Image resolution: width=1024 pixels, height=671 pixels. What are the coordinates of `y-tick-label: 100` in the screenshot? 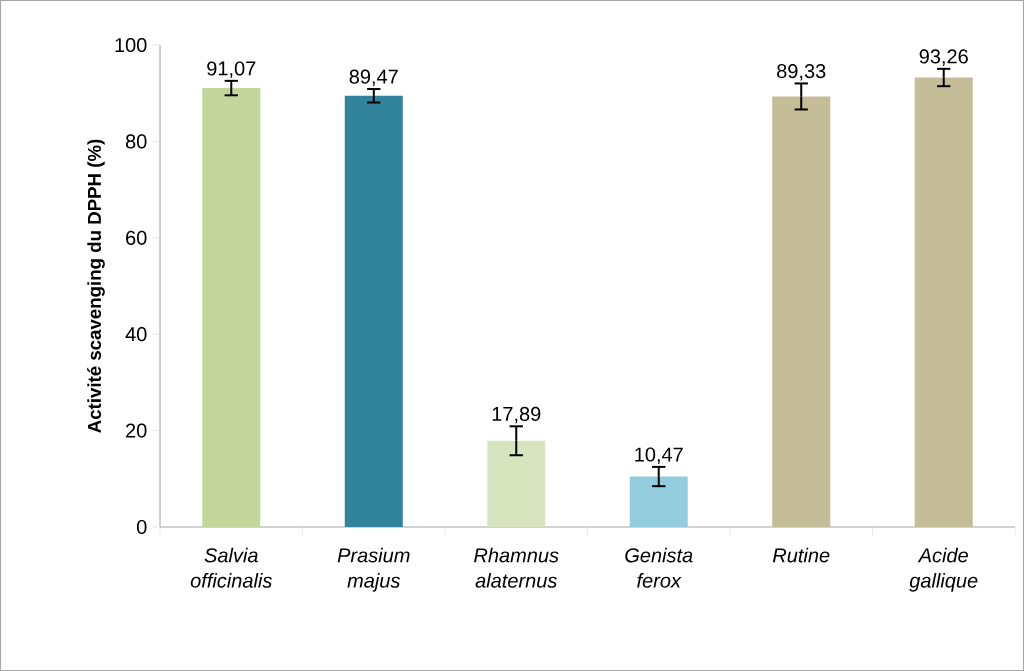 It's located at (131, 45).